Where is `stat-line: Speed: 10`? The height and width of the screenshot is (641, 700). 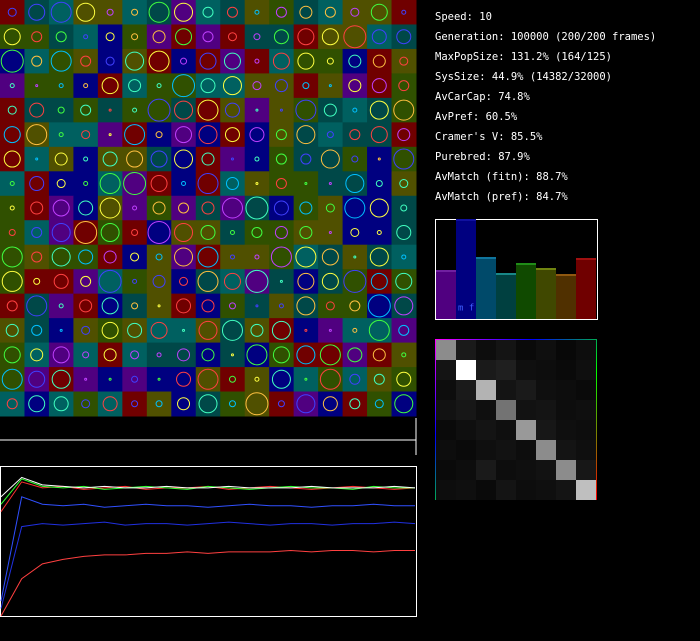
stat-line: Speed: 10 is located at coordinates (463, 17).